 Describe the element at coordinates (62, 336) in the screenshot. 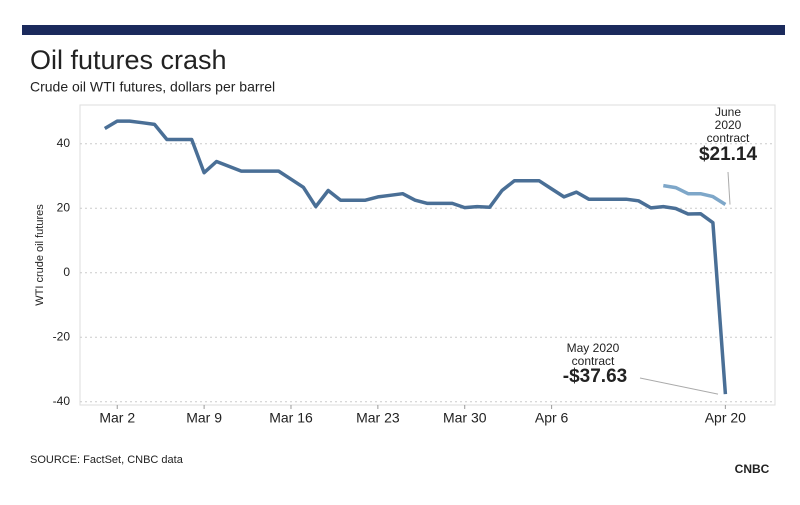

I see `y-tick-label: -20` at that location.